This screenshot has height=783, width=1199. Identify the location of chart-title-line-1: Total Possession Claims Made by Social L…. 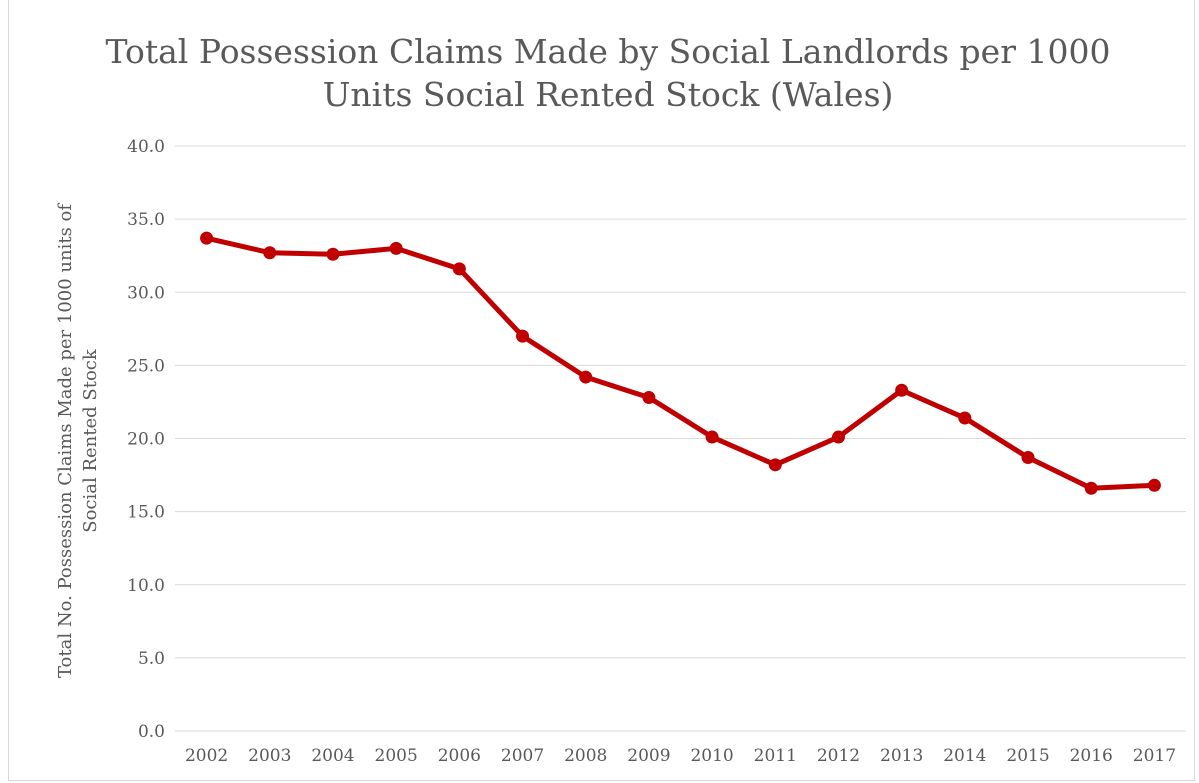
(608, 51).